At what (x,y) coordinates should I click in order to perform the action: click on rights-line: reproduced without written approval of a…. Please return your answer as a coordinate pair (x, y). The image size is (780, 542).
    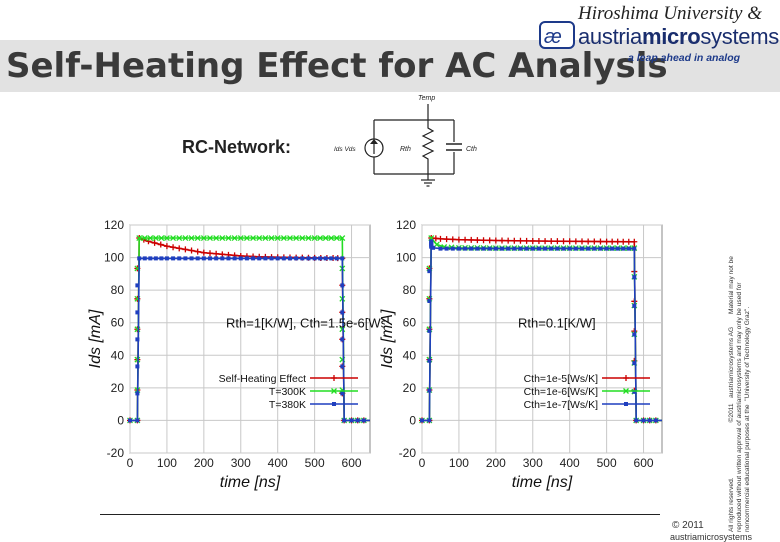
    Looking at the image, I should click on (739, 407).